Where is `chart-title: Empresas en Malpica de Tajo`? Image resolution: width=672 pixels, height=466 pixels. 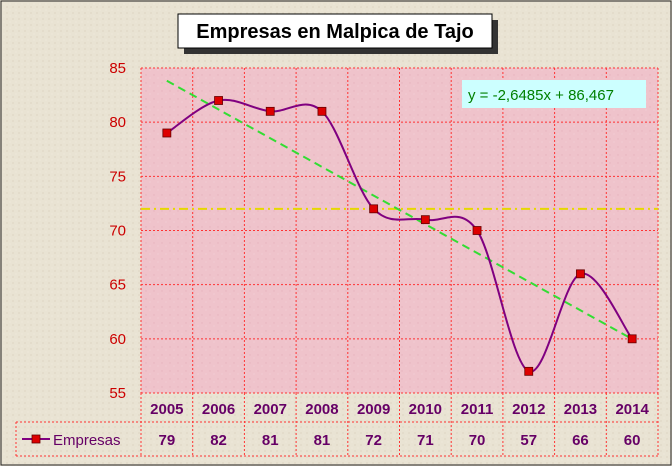 chart-title: Empresas en Malpica de Tajo is located at coordinates (335, 32).